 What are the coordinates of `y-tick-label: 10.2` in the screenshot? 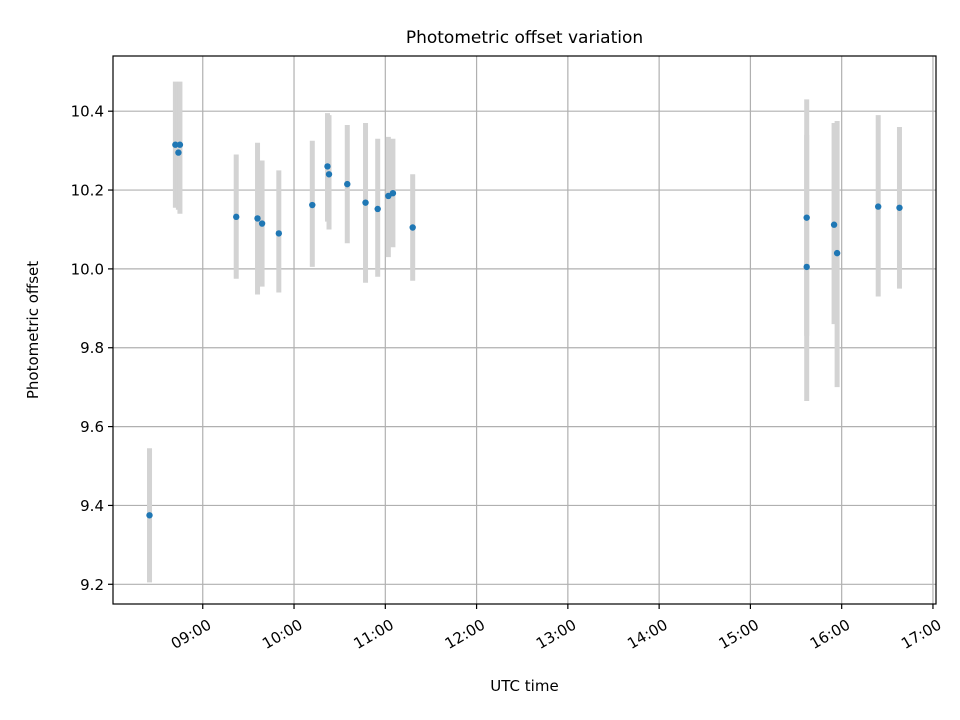 It's located at (87, 191).